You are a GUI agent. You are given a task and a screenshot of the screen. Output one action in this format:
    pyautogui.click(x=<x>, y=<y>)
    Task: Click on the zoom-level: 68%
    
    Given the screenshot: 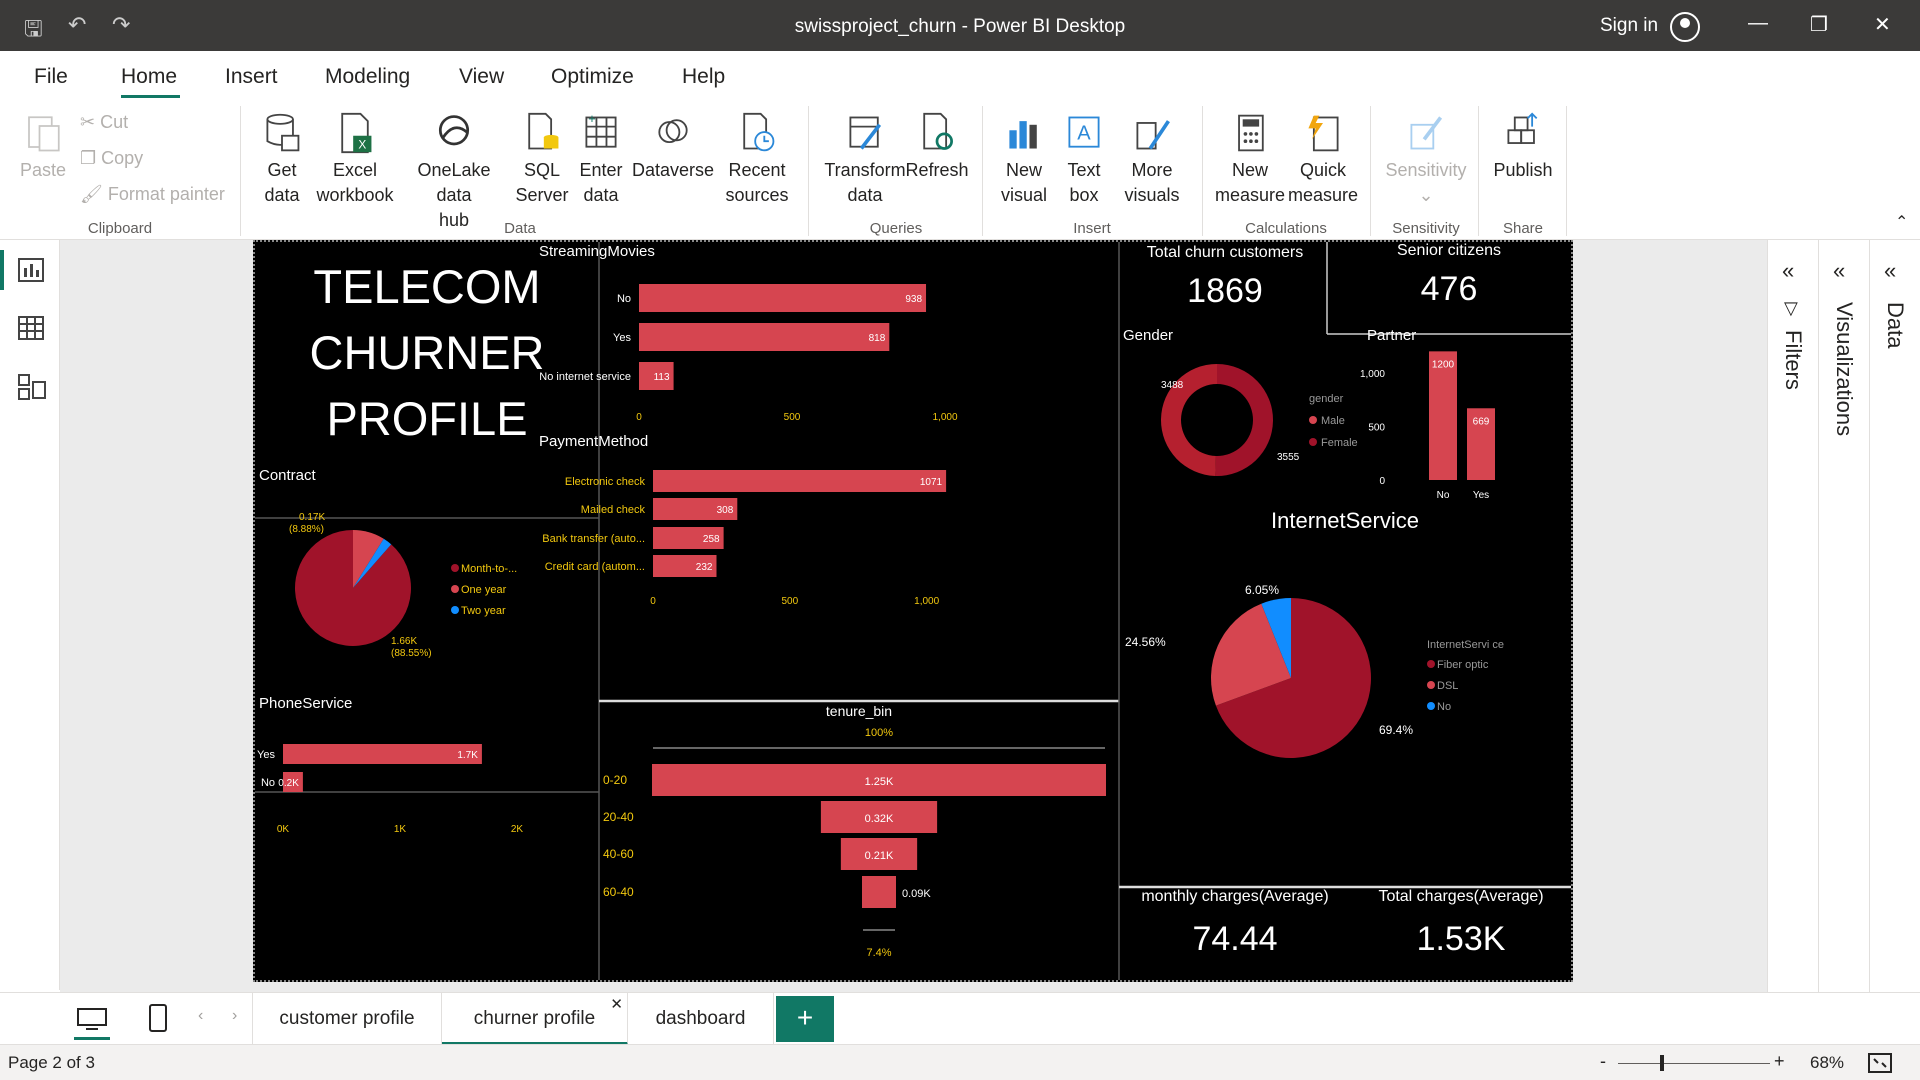 What is the action you would take?
    pyautogui.click(x=1827, y=1062)
    